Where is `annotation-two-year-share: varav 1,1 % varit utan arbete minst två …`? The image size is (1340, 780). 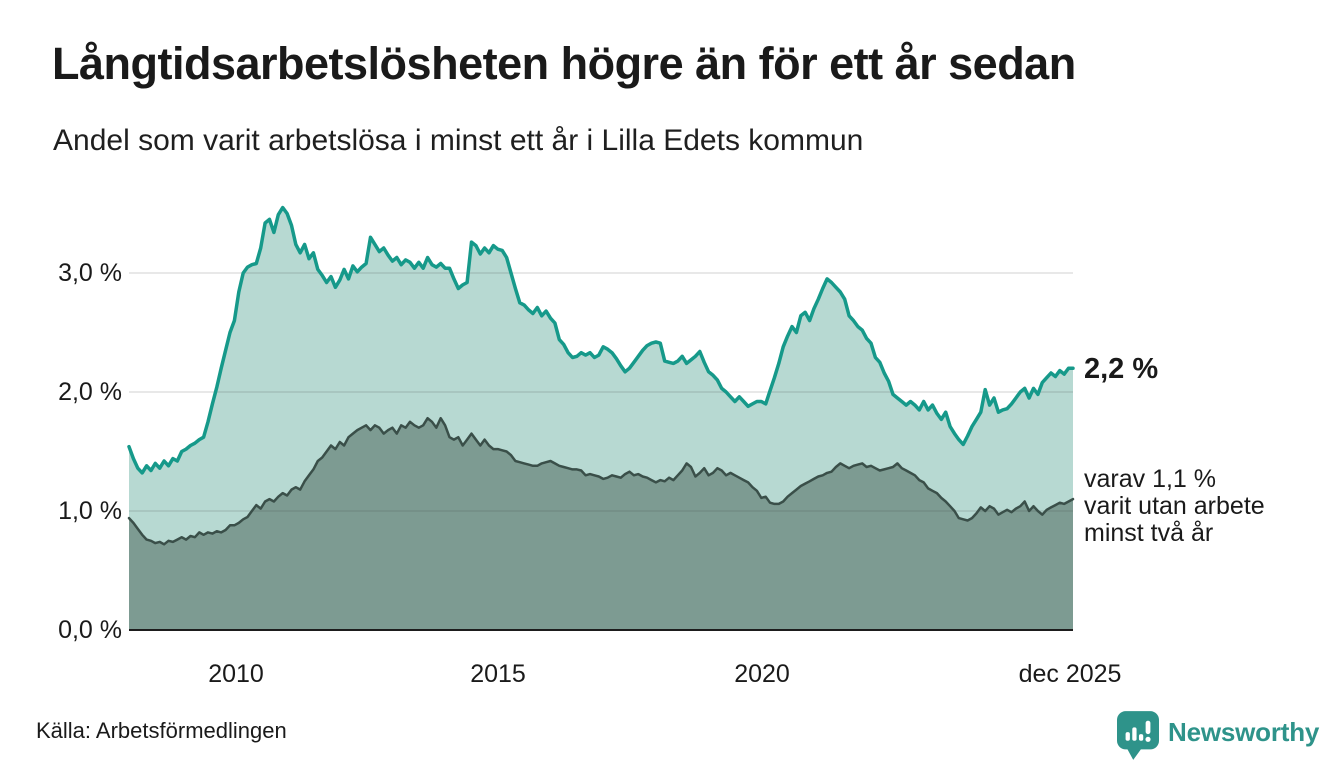
annotation-two-year-share: varav 1,1 % varit utan arbete minst två … is located at coordinates (1174, 506).